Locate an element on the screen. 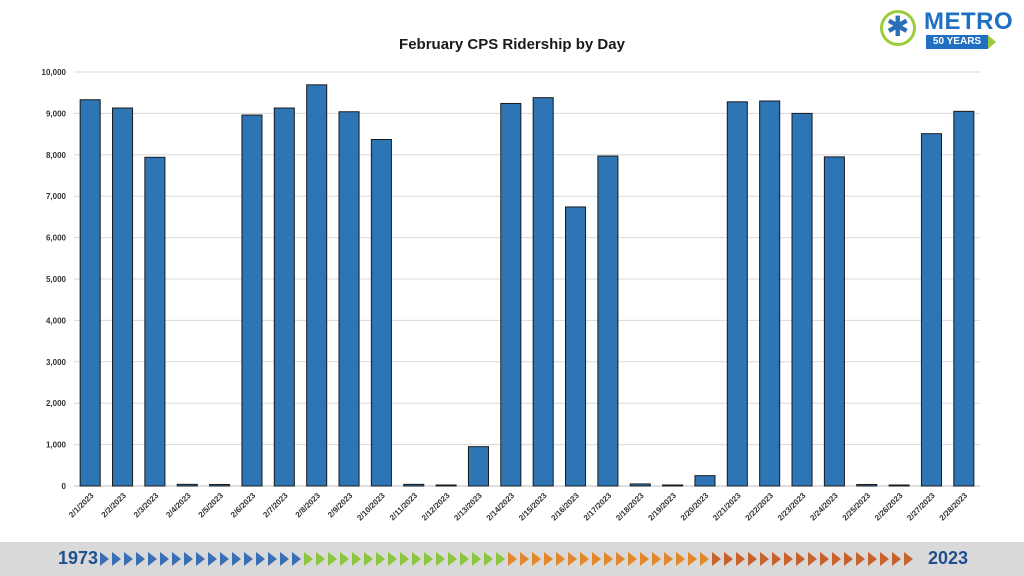 The width and height of the screenshot is (1024, 576). footer-banner: 1973 2023 is located at coordinates (512, 559).